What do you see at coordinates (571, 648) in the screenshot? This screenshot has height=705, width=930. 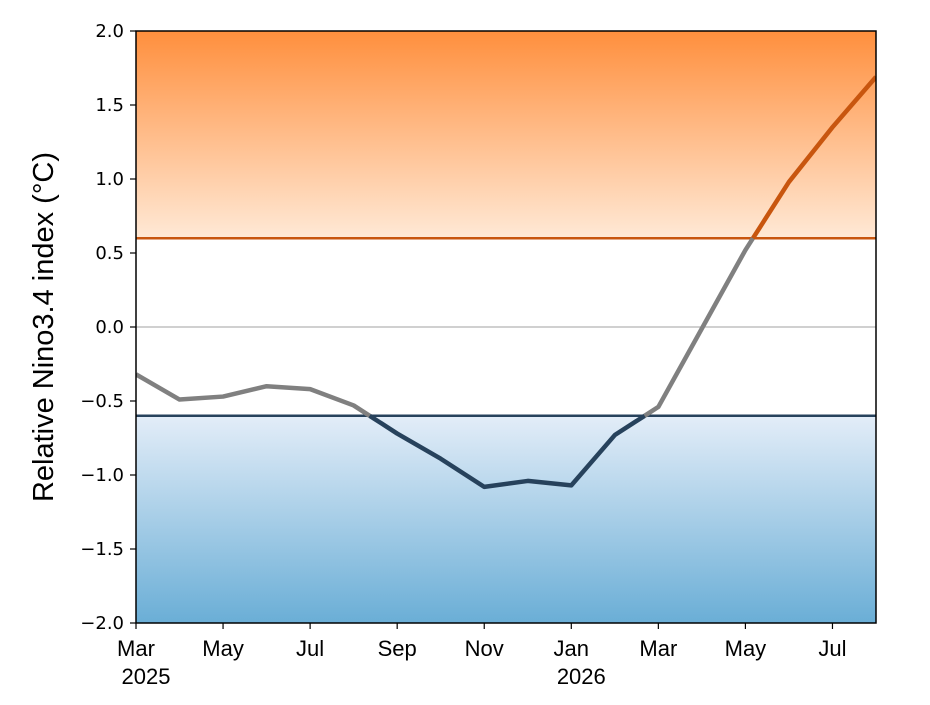 I see `x-tick-label: Jan` at bounding box center [571, 648].